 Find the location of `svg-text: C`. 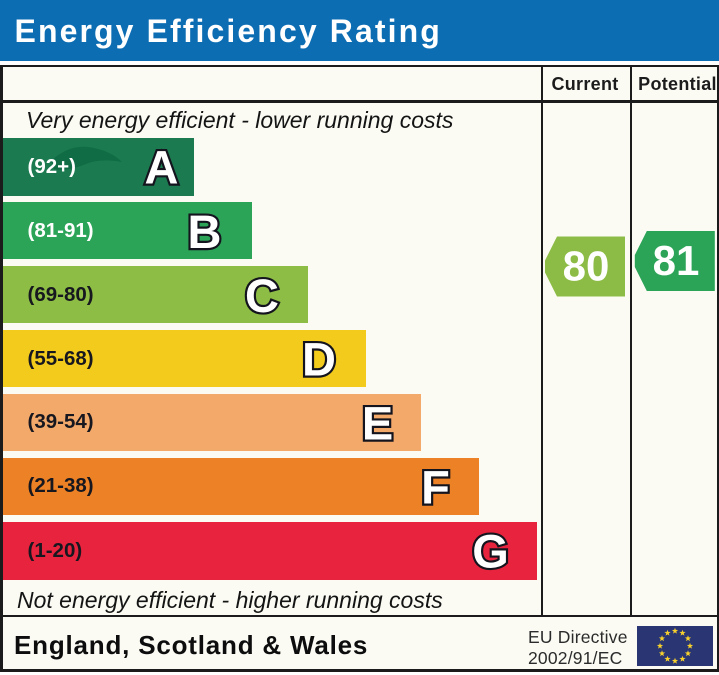

svg-text: C is located at coordinates (262, 295).